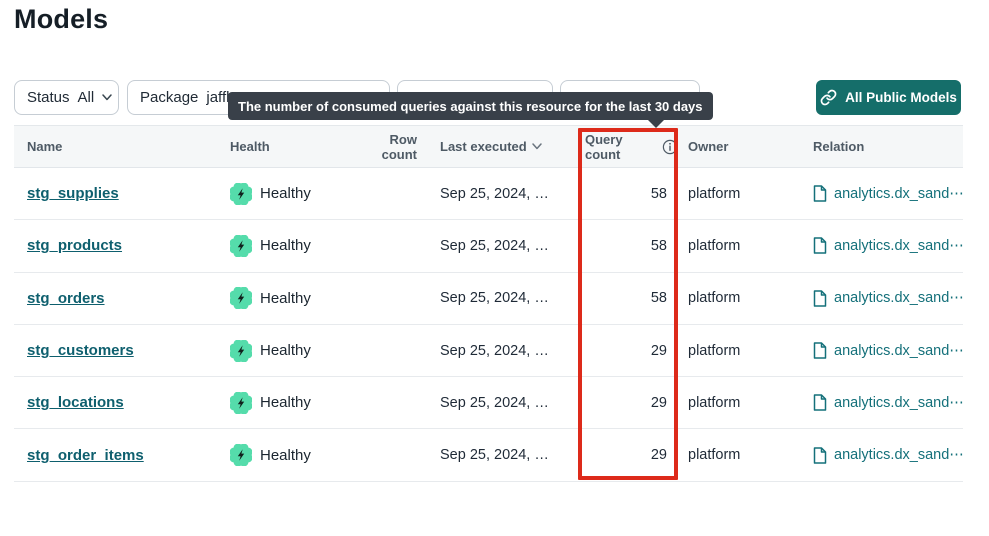 Image resolution: width=989 pixels, height=536 pixels. Describe the element at coordinates (507, 146) in the screenshot. I see `column-header-last-executed: Last executed` at that location.